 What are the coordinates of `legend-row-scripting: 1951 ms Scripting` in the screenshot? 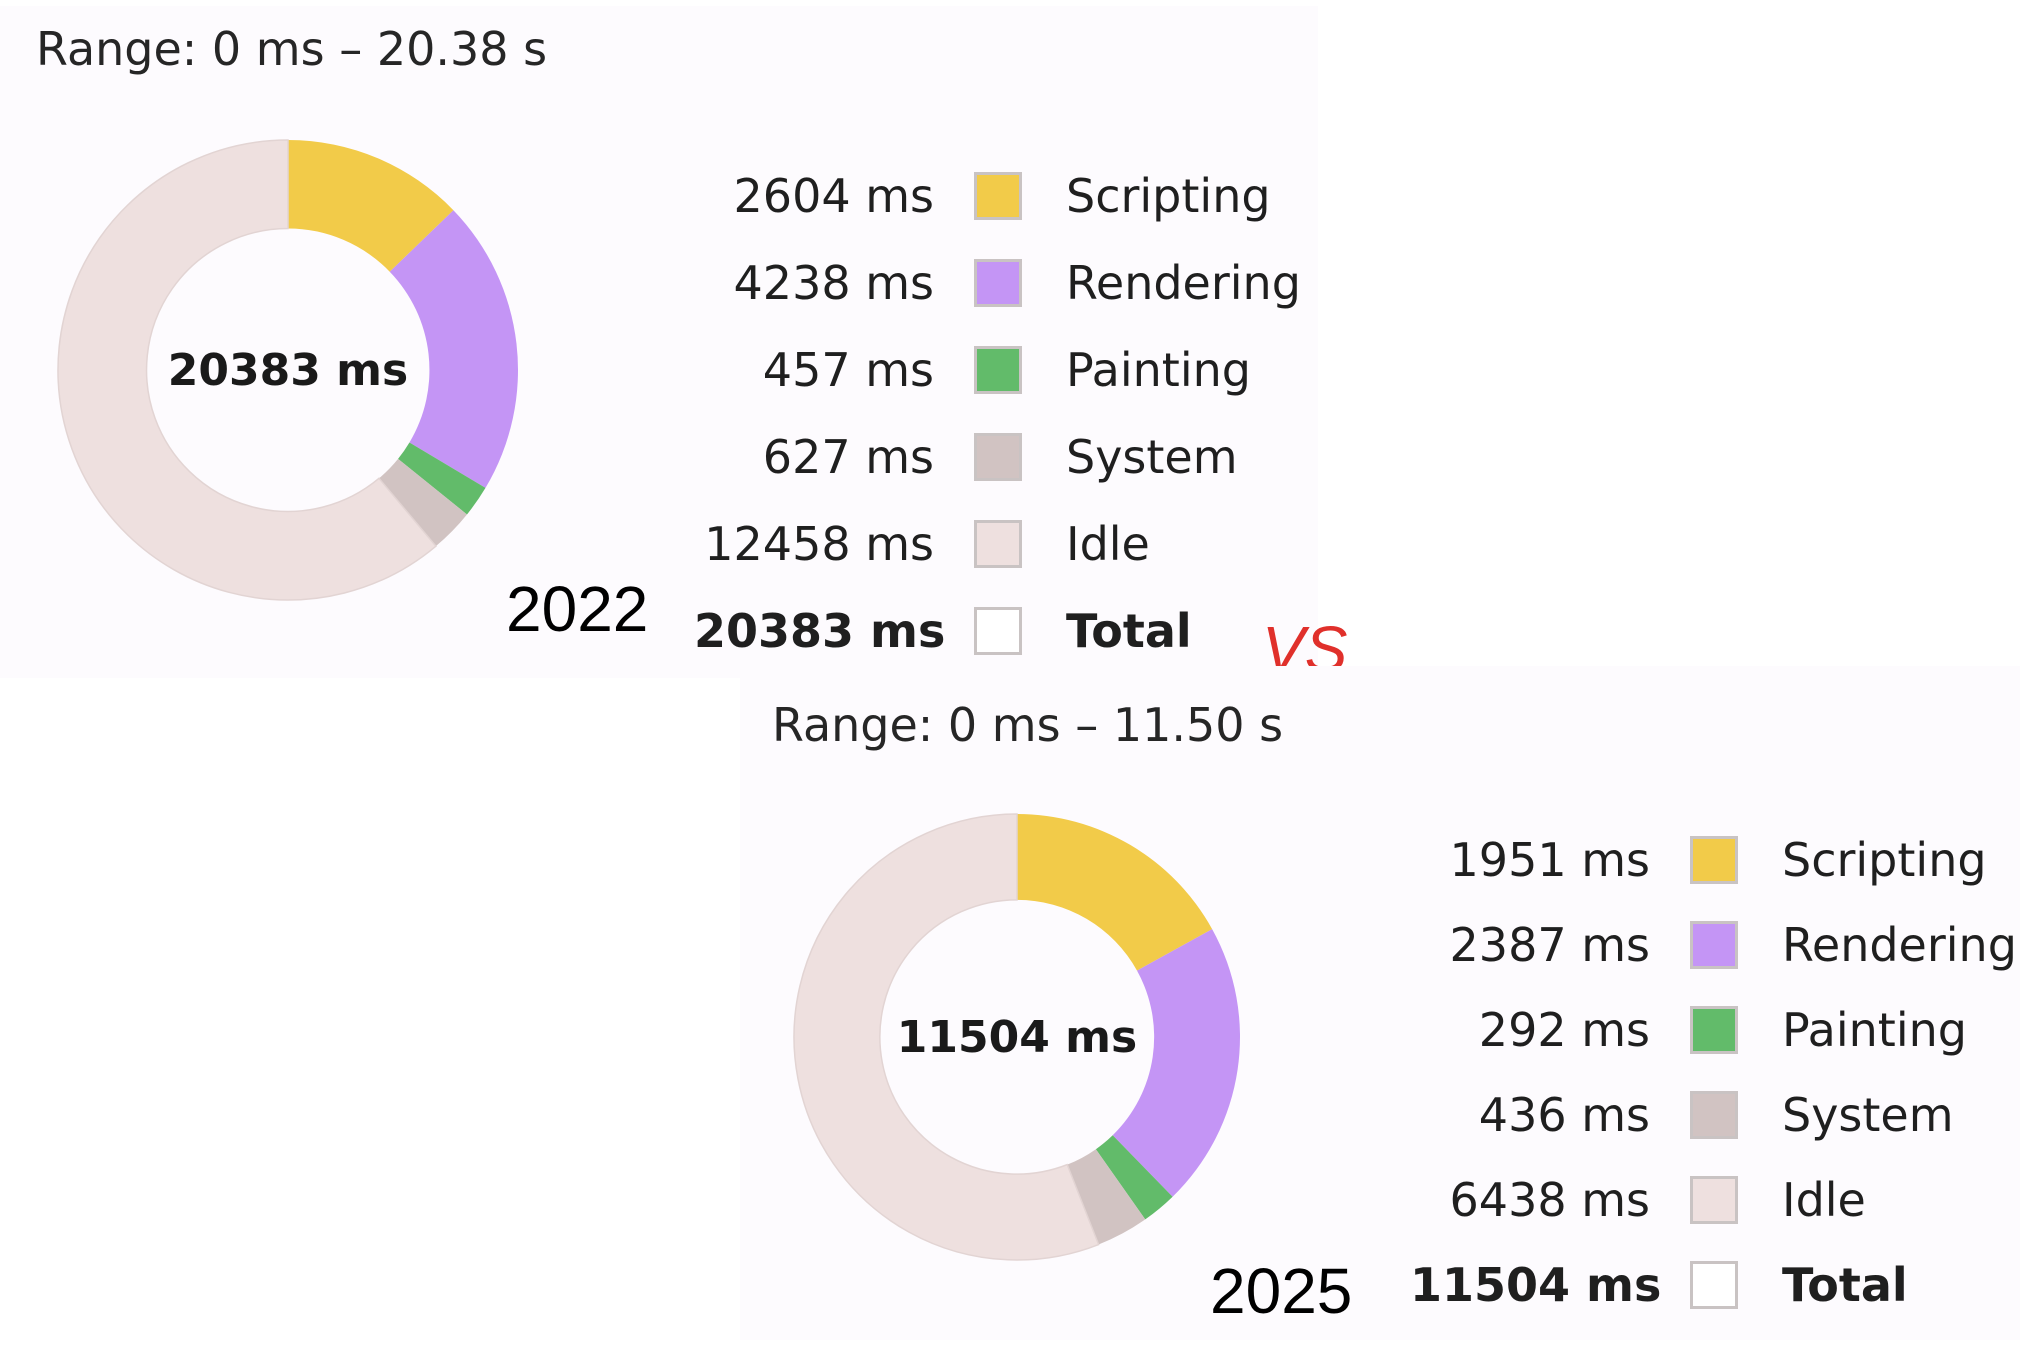 It's located at (1540, 860).